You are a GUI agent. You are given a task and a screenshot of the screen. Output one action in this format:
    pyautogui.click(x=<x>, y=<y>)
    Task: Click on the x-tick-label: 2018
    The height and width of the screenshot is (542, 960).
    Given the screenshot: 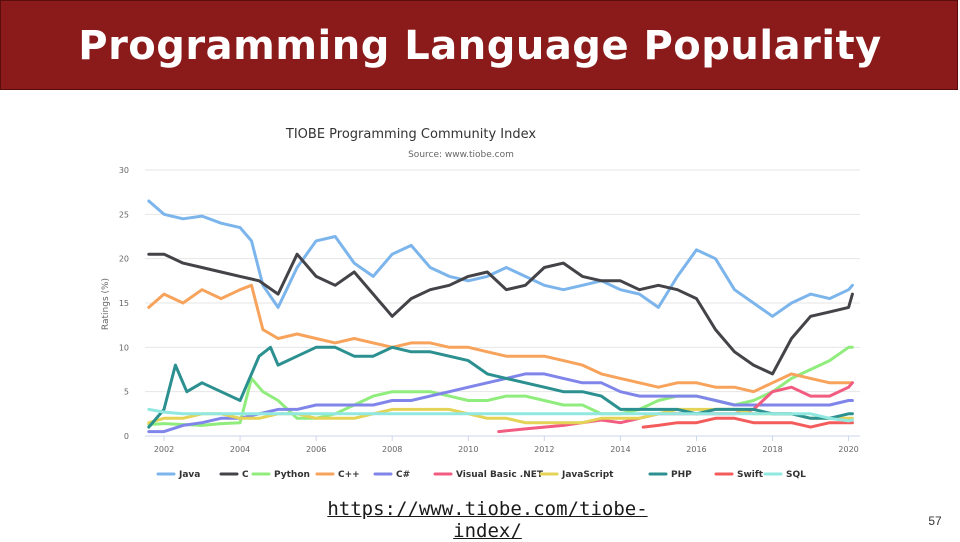 What is the action you would take?
    pyautogui.click(x=772, y=449)
    